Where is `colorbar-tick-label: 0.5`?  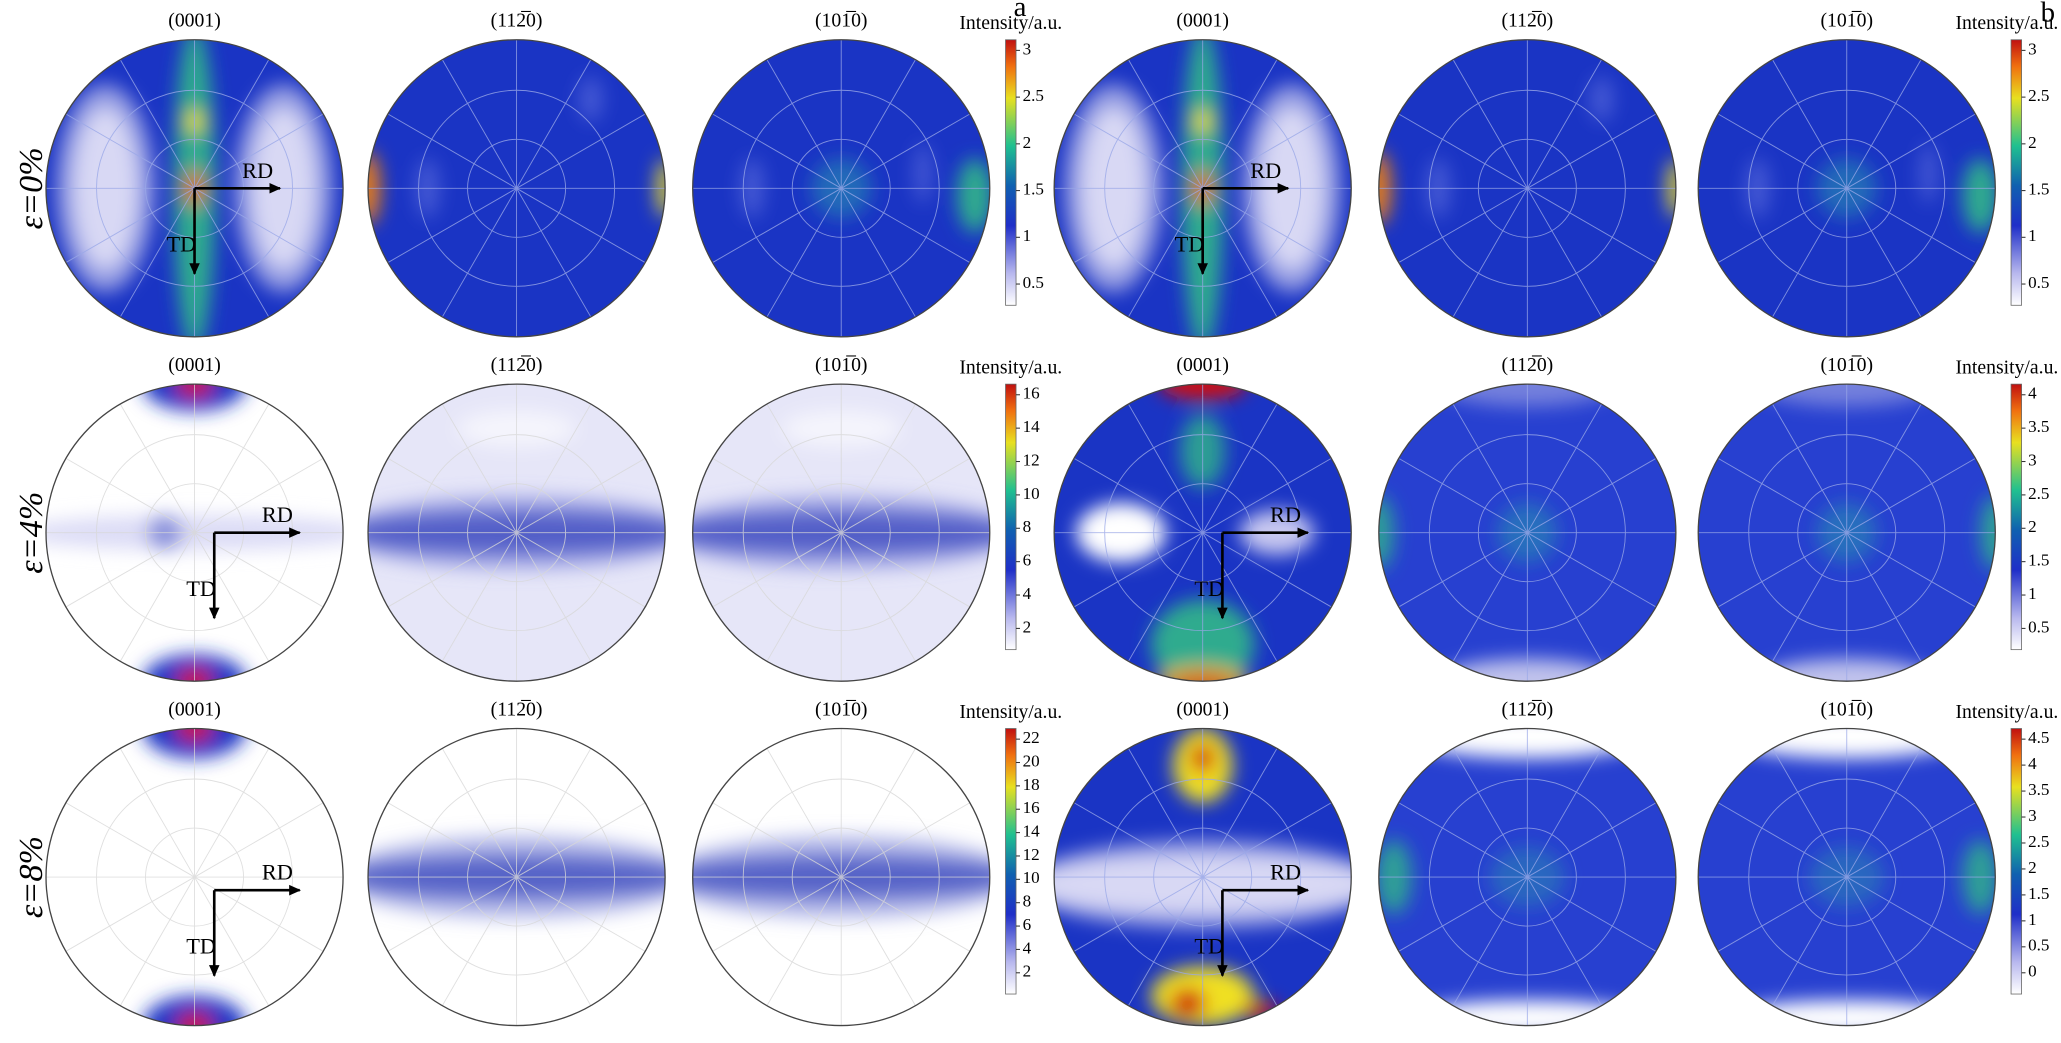 colorbar-tick-label: 0.5 is located at coordinates (2038, 626).